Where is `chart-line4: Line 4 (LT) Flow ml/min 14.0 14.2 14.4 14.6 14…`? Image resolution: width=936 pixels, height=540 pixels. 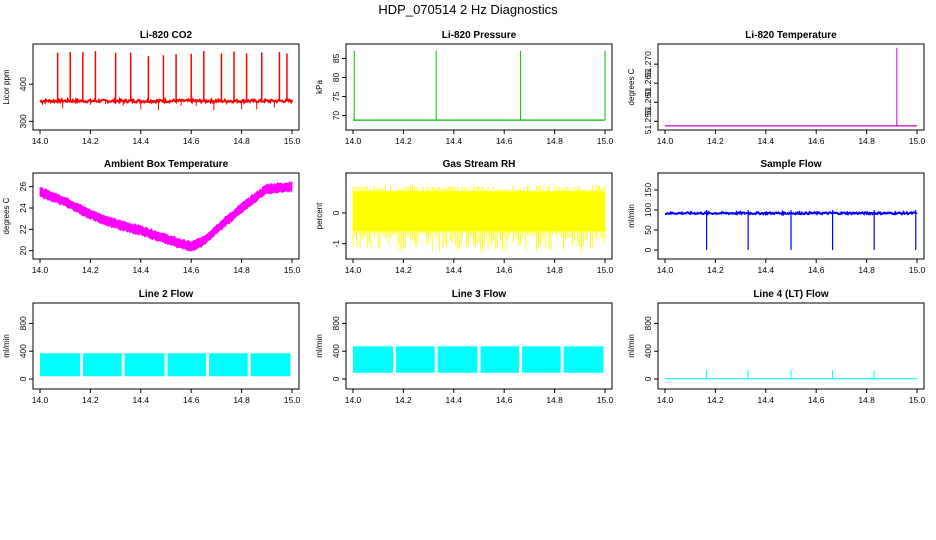 chart-line4: Line 4 (LT) Flow ml/min 14.0 14.2 14.4 14.6 14… is located at coordinates (776, 347).